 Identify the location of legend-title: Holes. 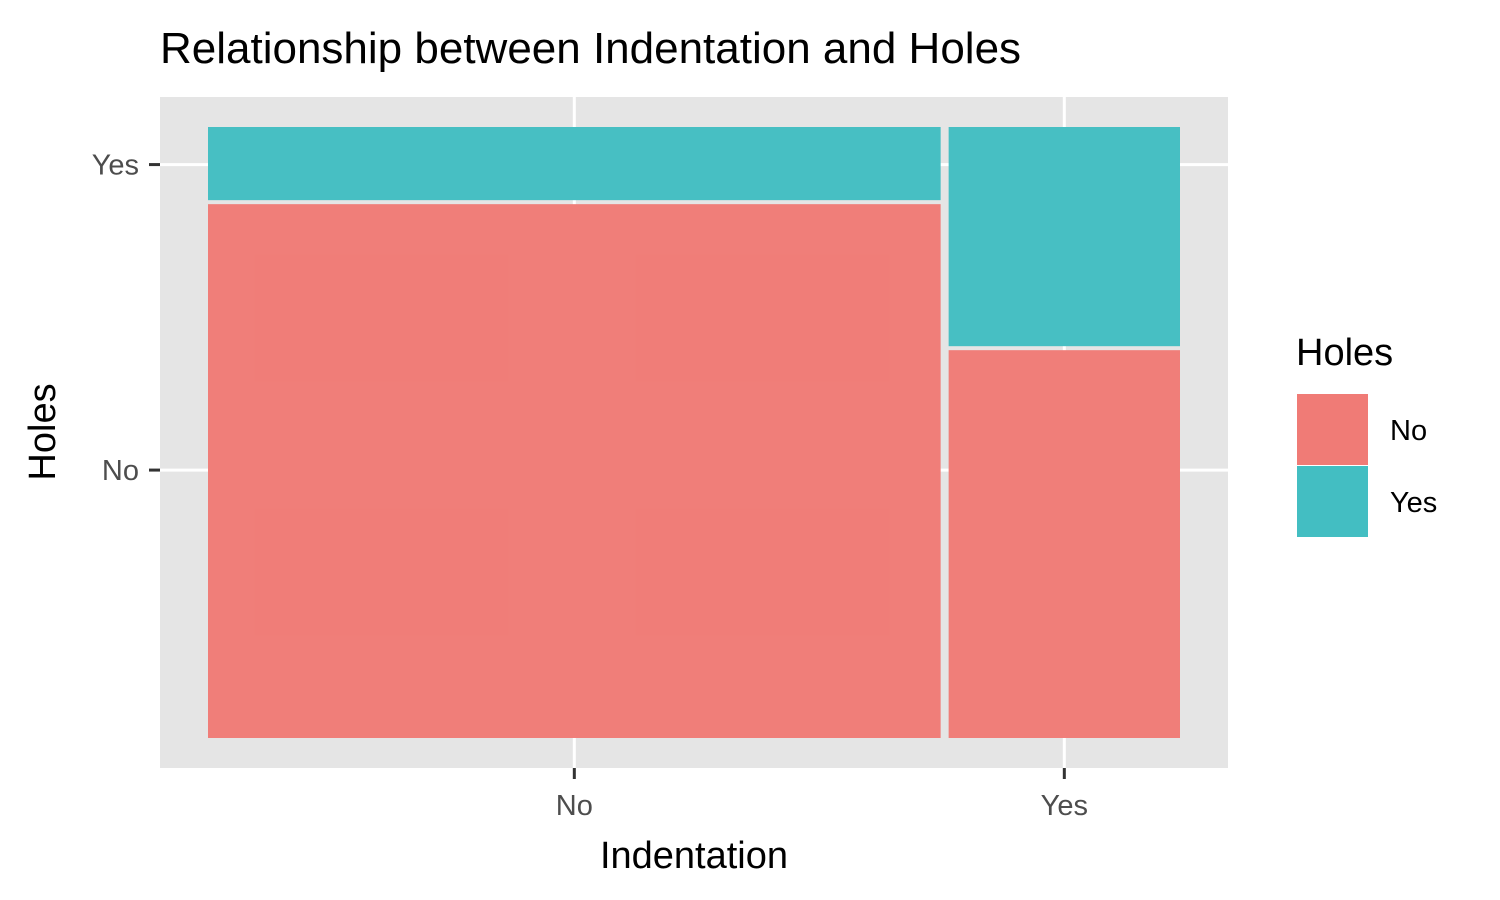
(1344, 353).